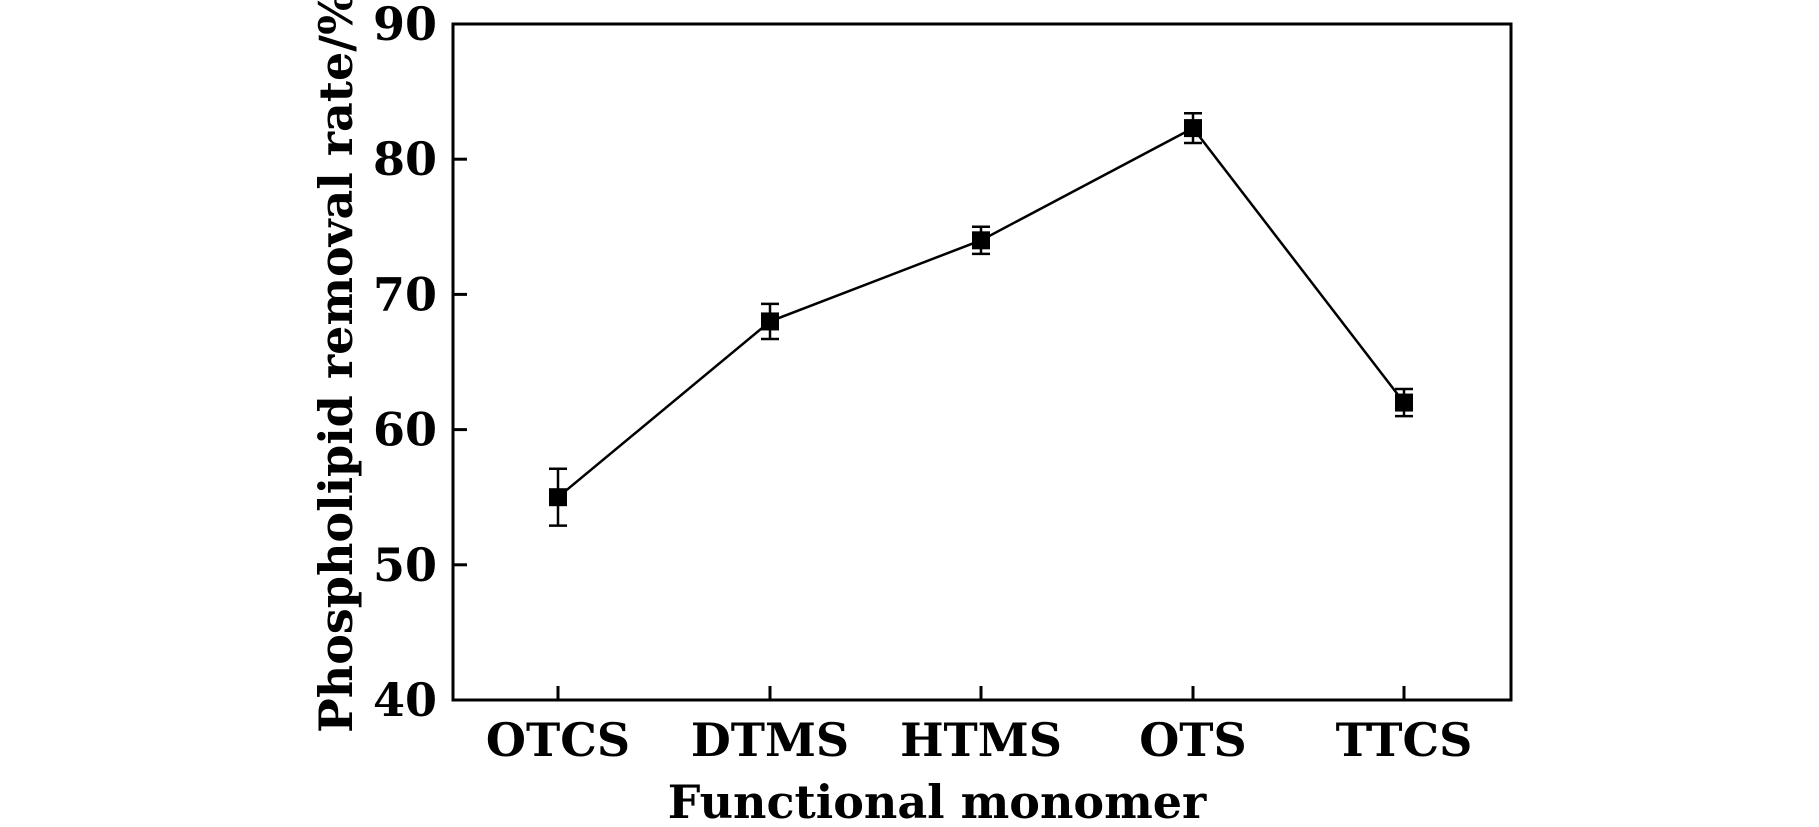 This screenshot has width=1819, height=827. What do you see at coordinates (336, 366) in the screenshot?
I see `y-axis-title: Phospholipid removal rate/%` at bounding box center [336, 366].